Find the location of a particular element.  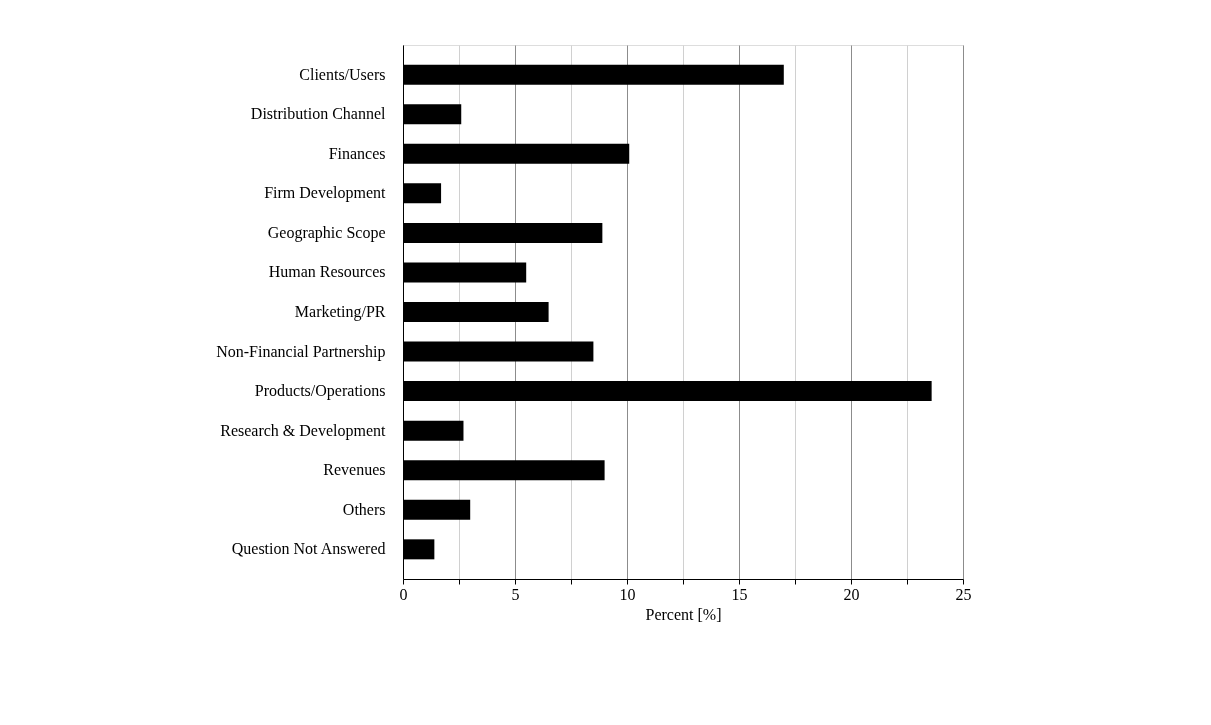

x-axis-title: Percent [%] is located at coordinates (683, 614).